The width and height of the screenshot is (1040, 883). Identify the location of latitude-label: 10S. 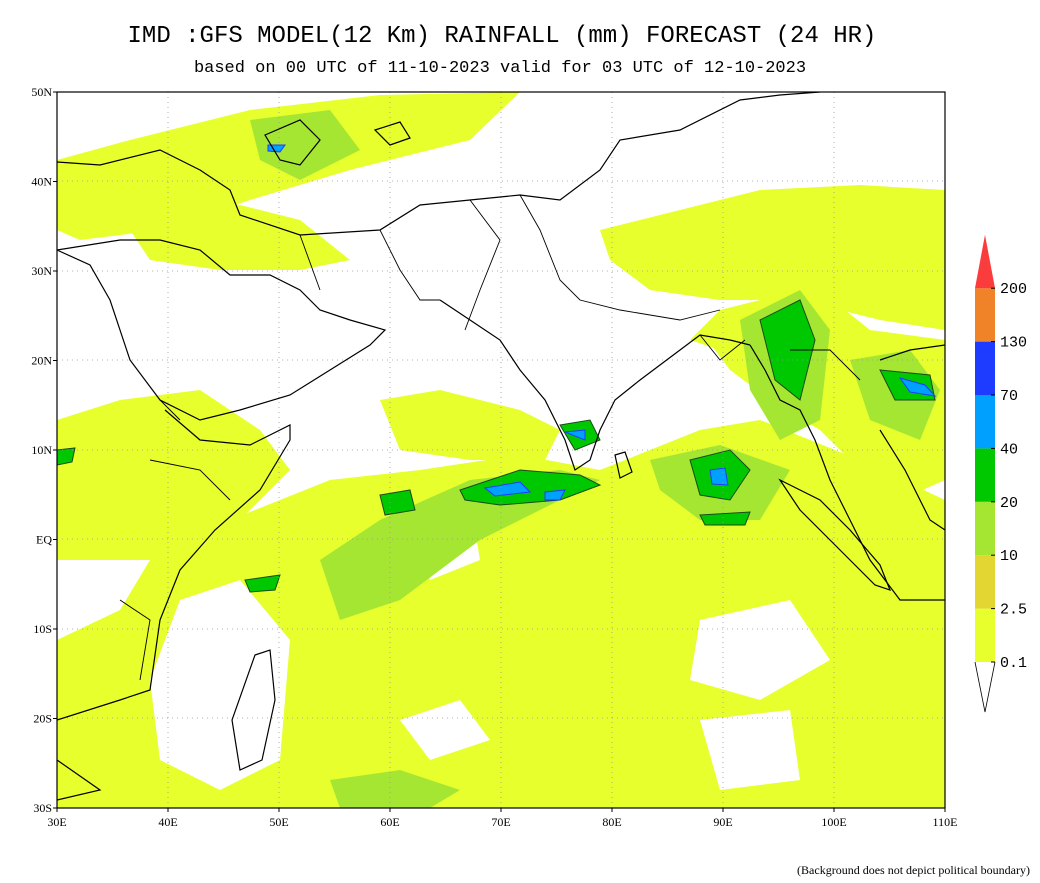
(42, 629).